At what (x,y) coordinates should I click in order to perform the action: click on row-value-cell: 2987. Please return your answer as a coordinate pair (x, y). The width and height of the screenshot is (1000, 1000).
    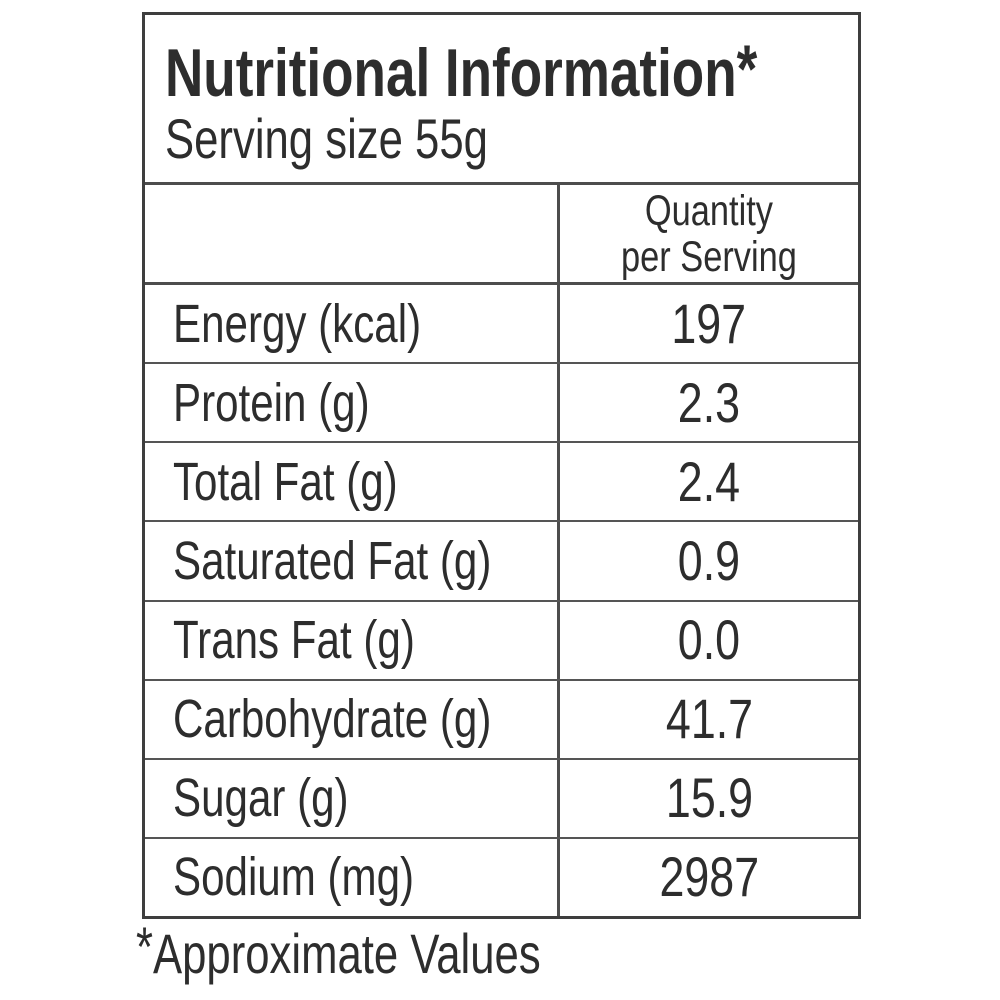
    Looking at the image, I should click on (709, 877).